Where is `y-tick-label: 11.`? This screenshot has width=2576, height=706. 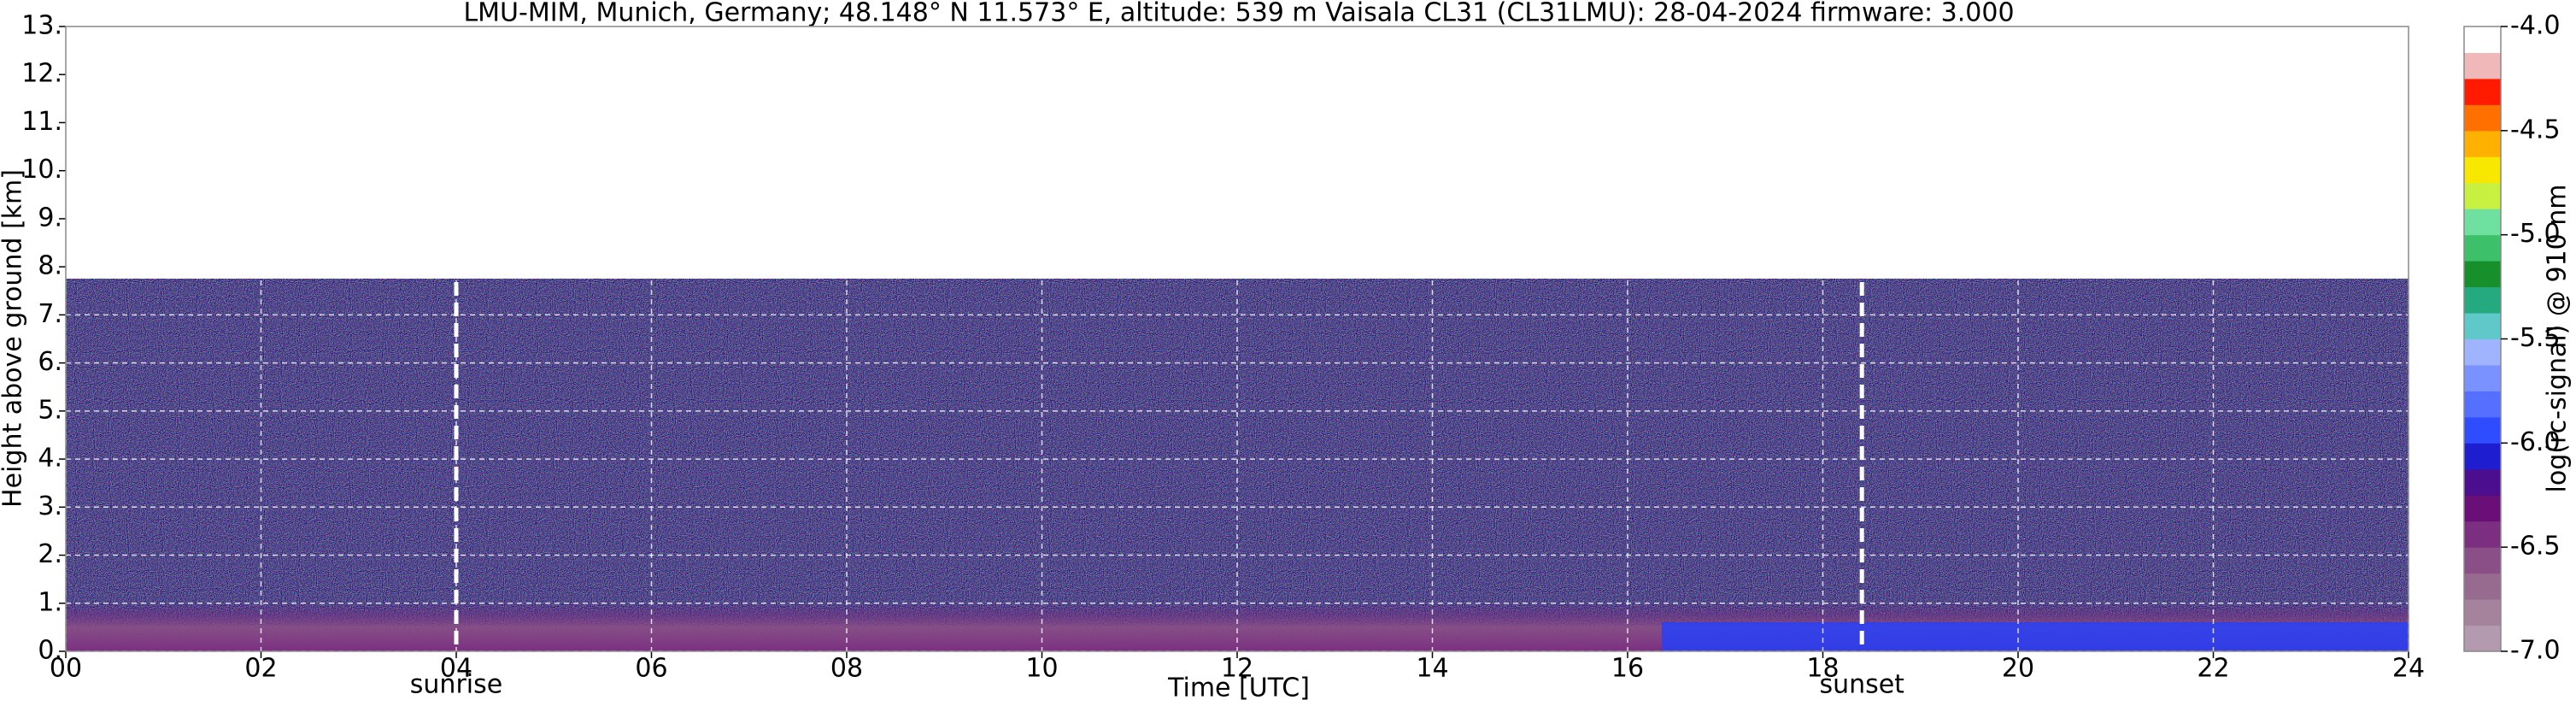
y-tick-label: 11. is located at coordinates (41, 122).